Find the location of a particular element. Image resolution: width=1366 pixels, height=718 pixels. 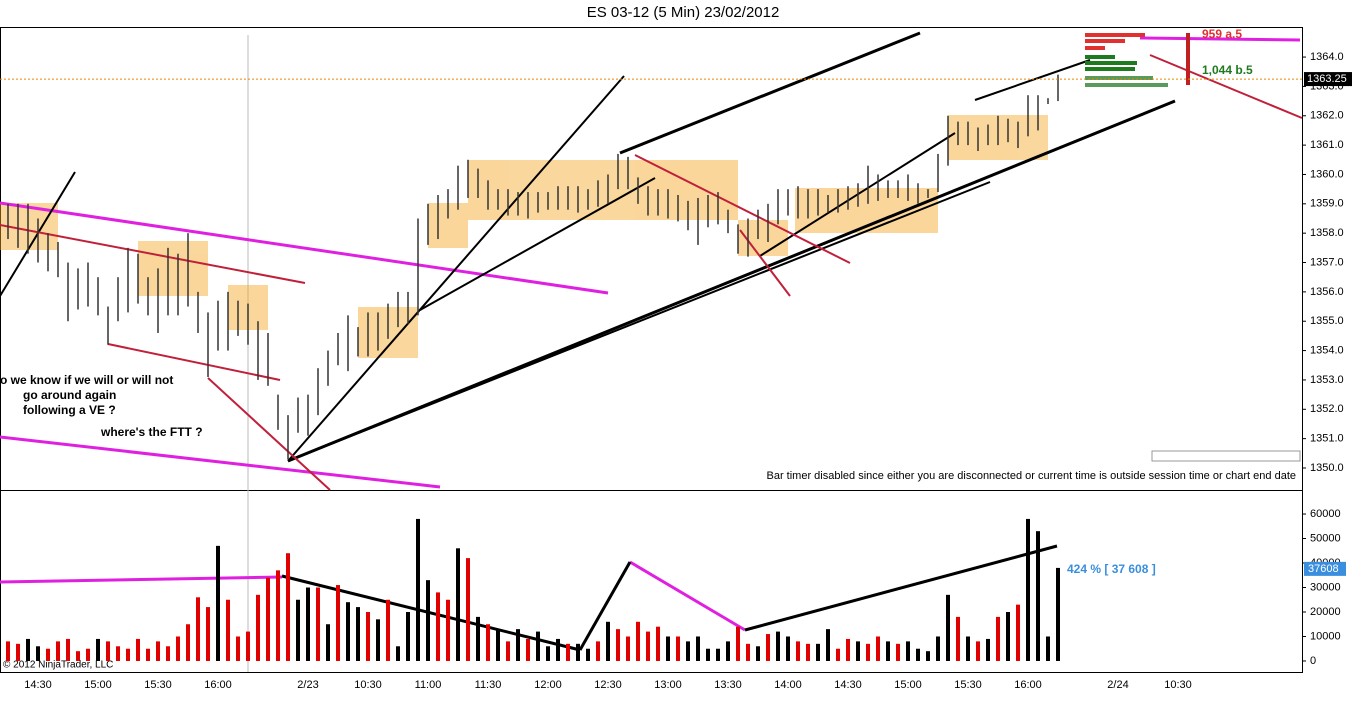

x-tick-label: 12:30 is located at coordinates (608, 685).